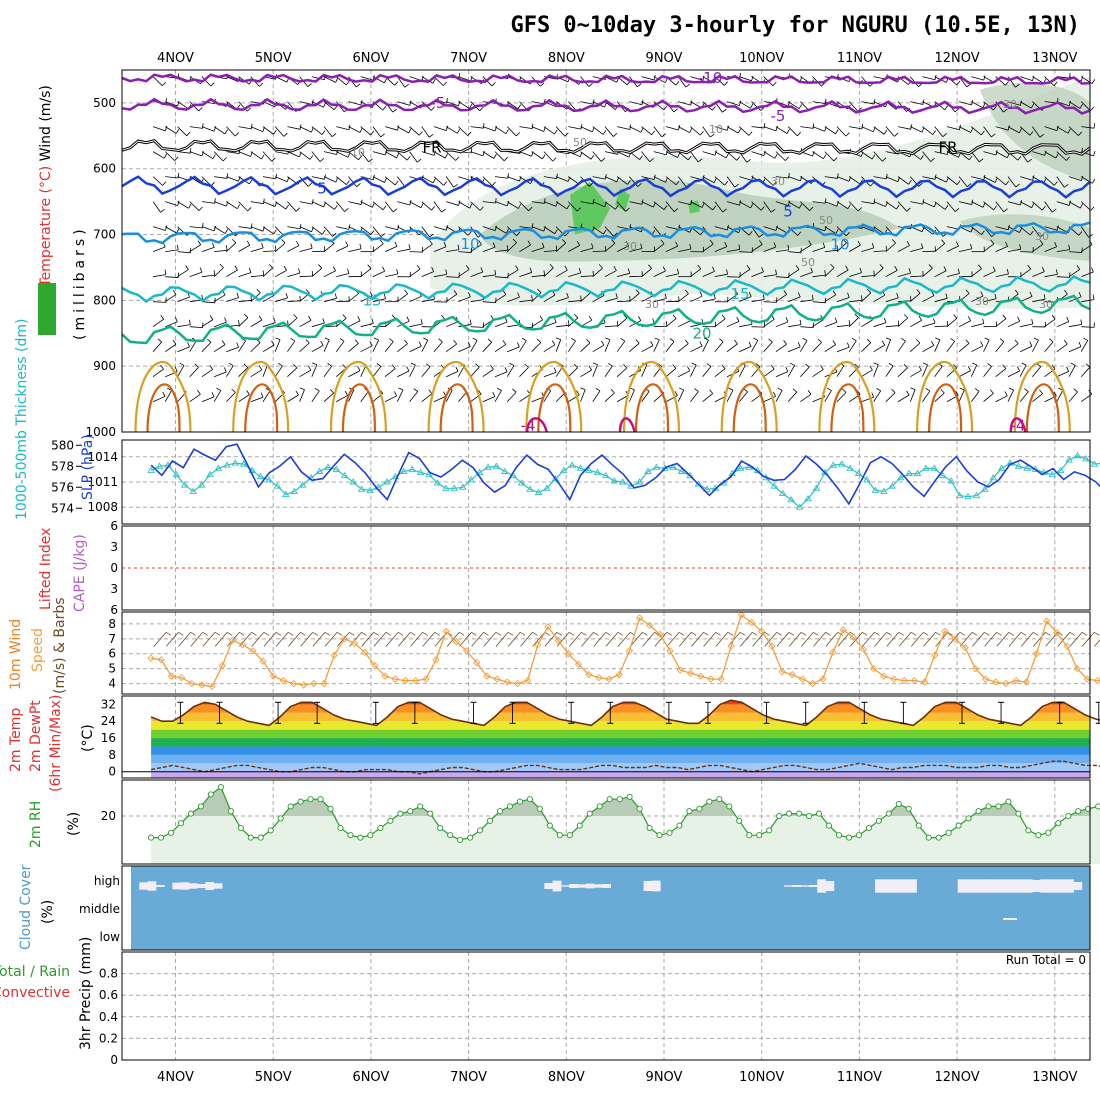  What do you see at coordinates (469, 244) in the screenshot?
I see `contour-label: 10` at bounding box center [469, 244].